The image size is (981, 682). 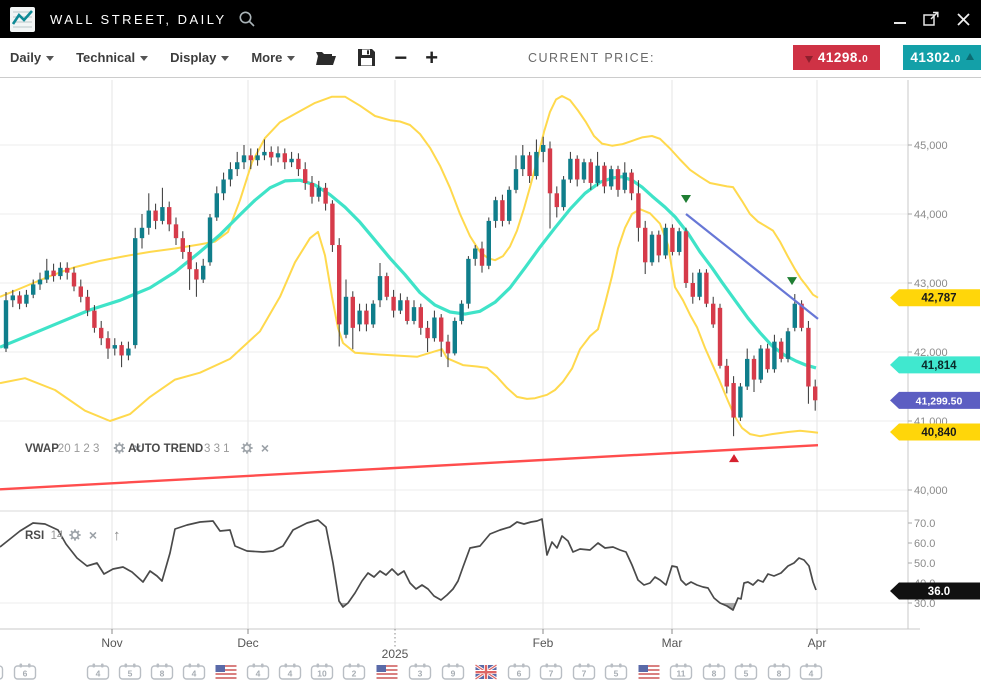 What do you see at coordinates (22, 19) in the screenshot?
I see `app-logo-icon` at bounding box center [22, 19].